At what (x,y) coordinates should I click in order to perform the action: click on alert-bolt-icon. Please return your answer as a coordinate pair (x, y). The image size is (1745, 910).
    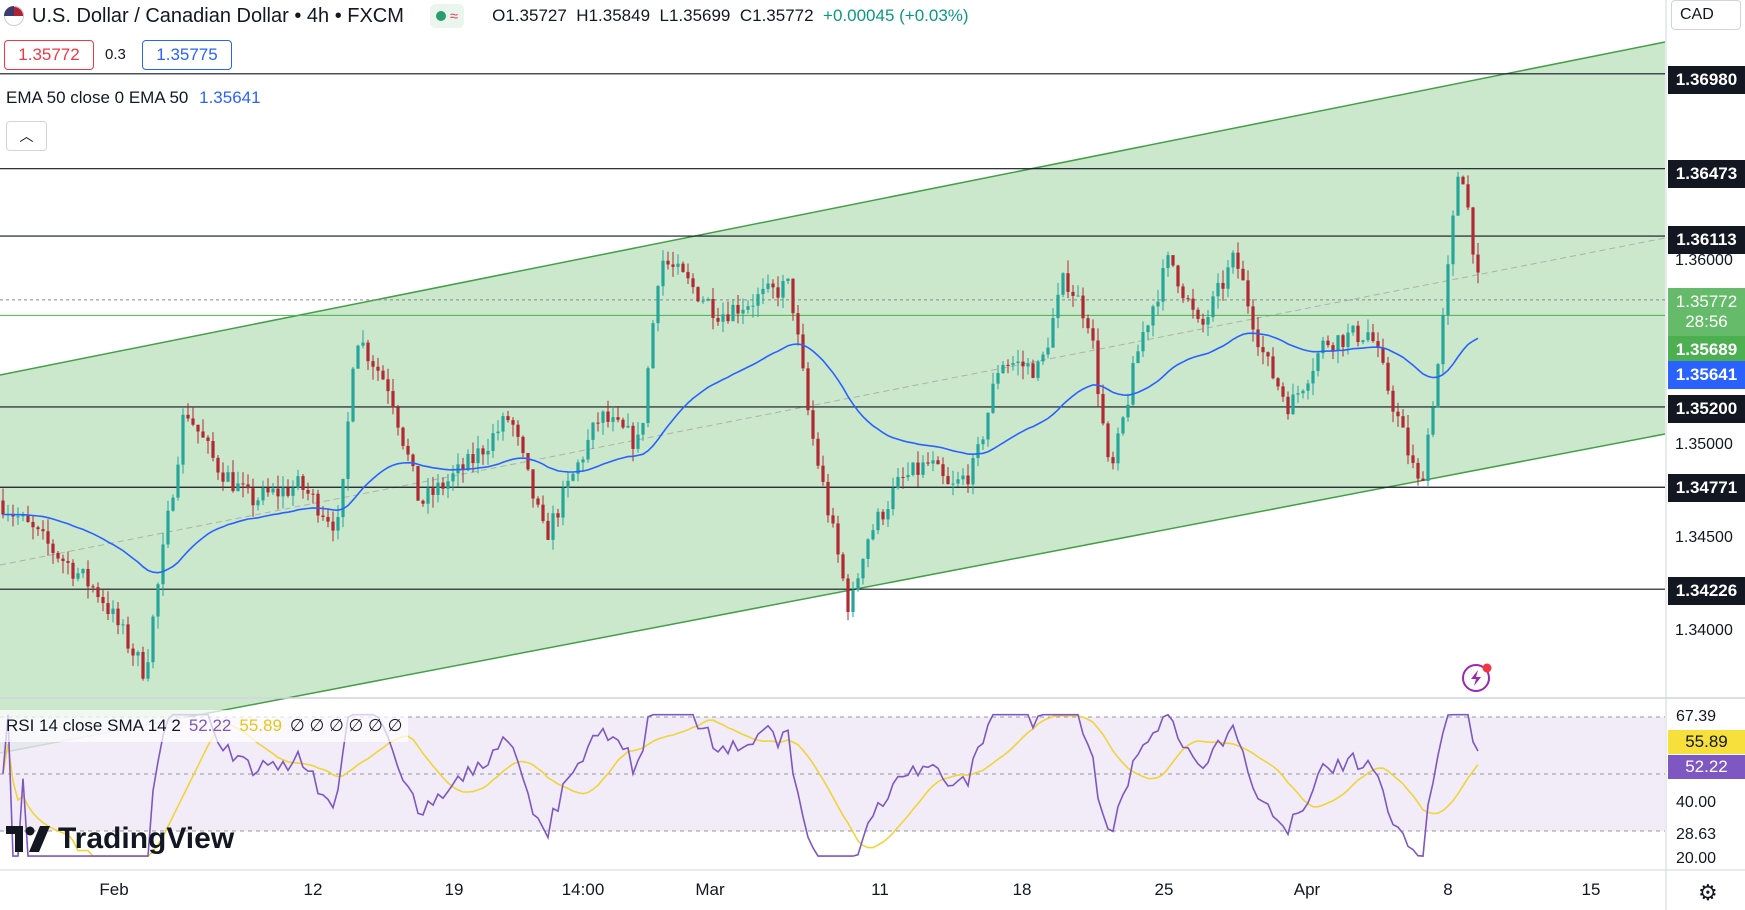
    Looking at the image, I should click on (1477, 677).